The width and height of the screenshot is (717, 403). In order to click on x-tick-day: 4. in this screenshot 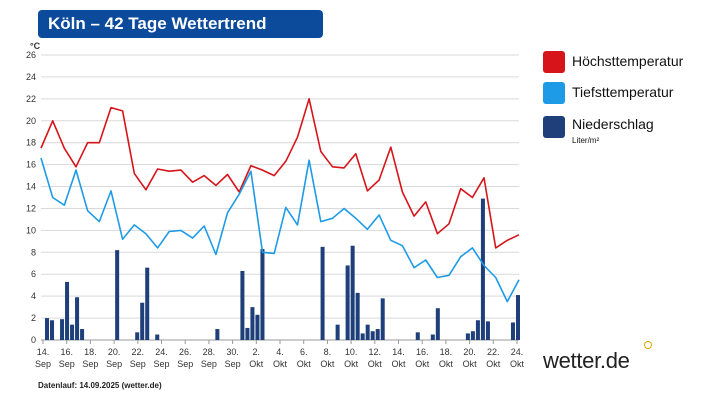, I will do `click(280, 352)`.